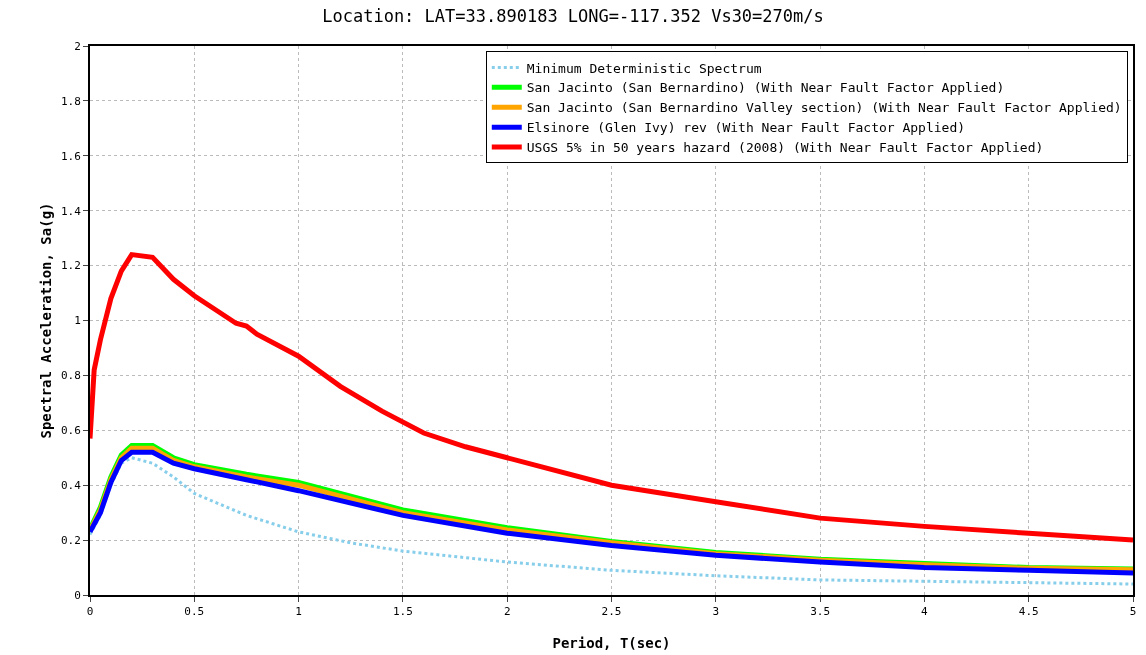 This screenshot has width=1146, height=655. What do you see at coordinates (644, 68) in the screenshot?
I see `legend-label: Minimum Deterministic Spectrum` at bounding box center [644, 68].